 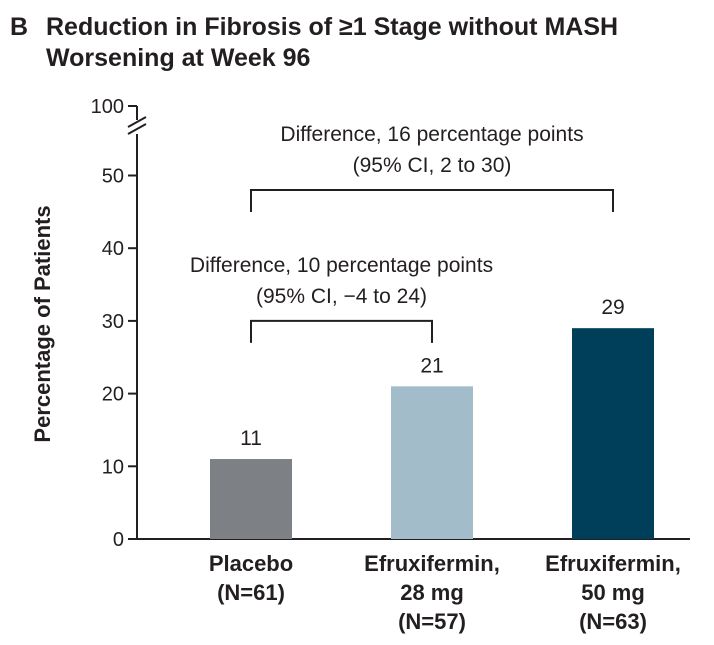 What do you see at coordinates (251, 592) in the screenshot?
I see `x-category-label: (N=61)` at bounding box center [251, 592].